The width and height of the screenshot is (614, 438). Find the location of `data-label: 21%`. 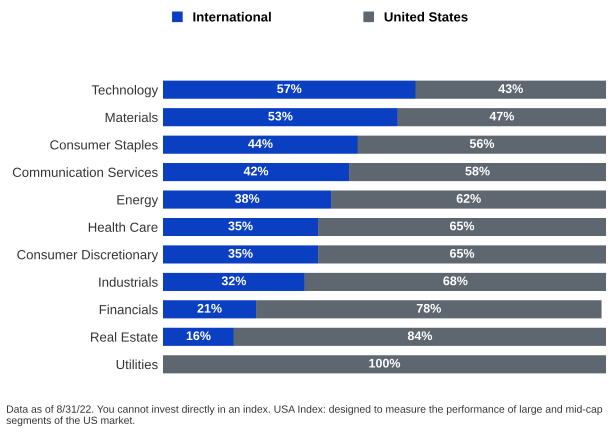

data-label: 21% is located at coordinates (209, 308).